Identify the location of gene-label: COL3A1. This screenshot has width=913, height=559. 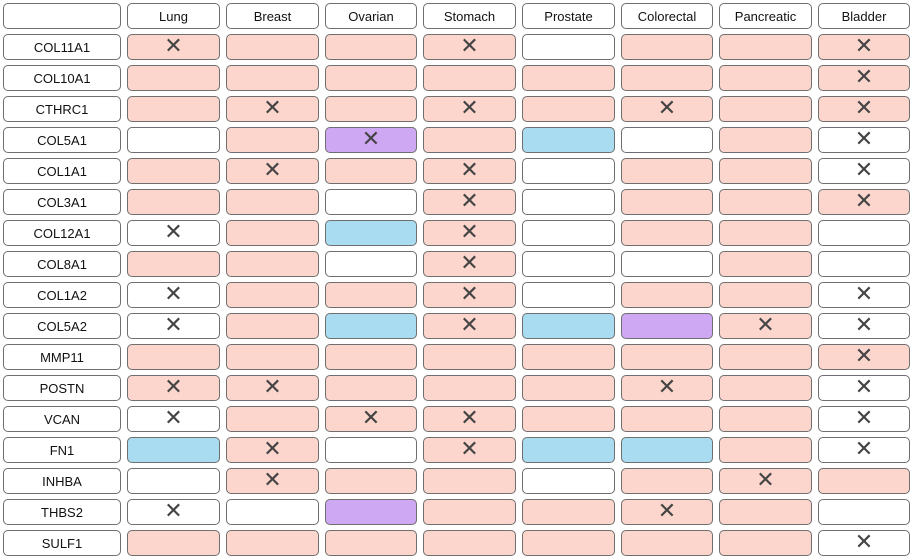
(62, 202).